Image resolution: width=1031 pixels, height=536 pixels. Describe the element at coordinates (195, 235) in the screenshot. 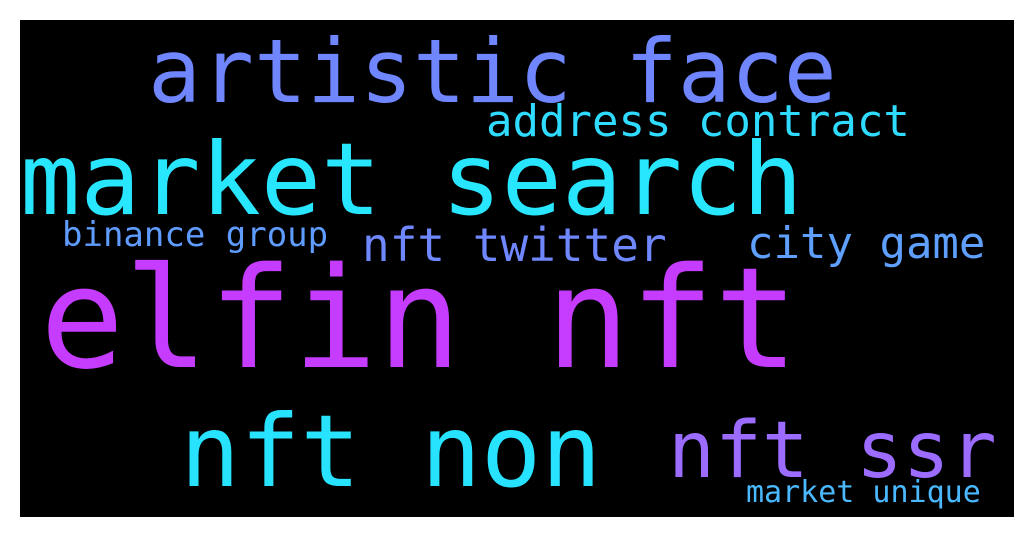

I see `word-binance-group: binance group` at that location.